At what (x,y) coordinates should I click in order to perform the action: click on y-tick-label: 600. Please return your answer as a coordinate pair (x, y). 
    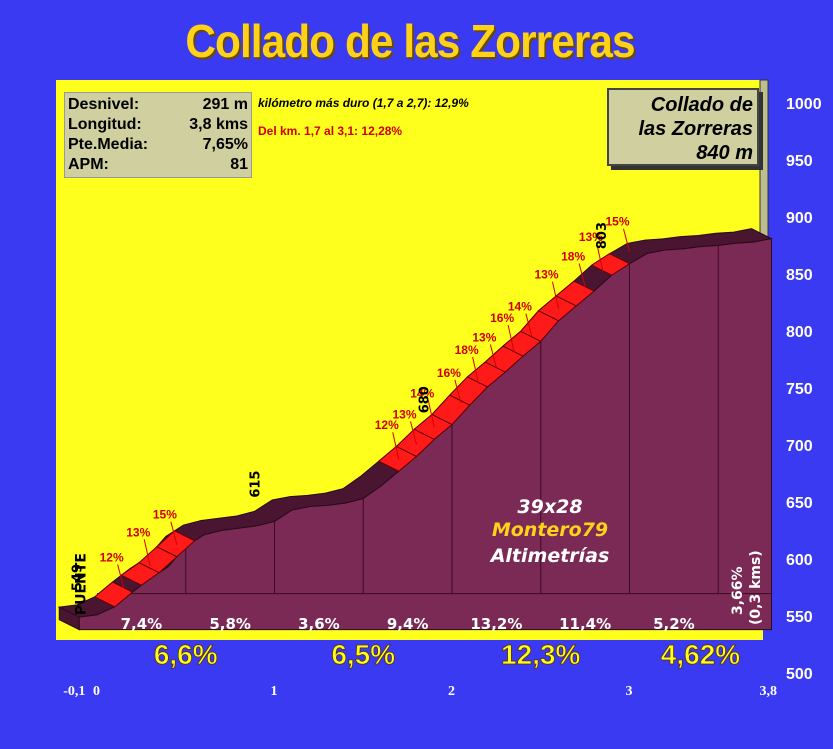
    Looking at the image, I should click on (799, 560).